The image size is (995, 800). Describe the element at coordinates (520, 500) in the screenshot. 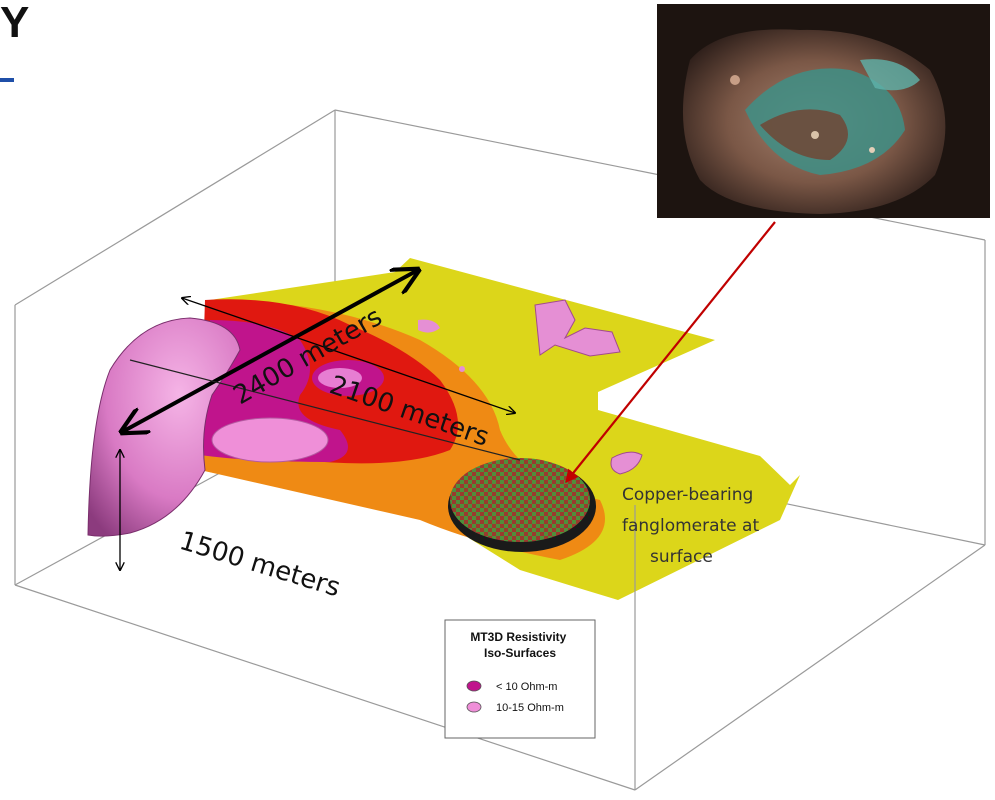

I see `copper-fanglomerate-patch` at that location.